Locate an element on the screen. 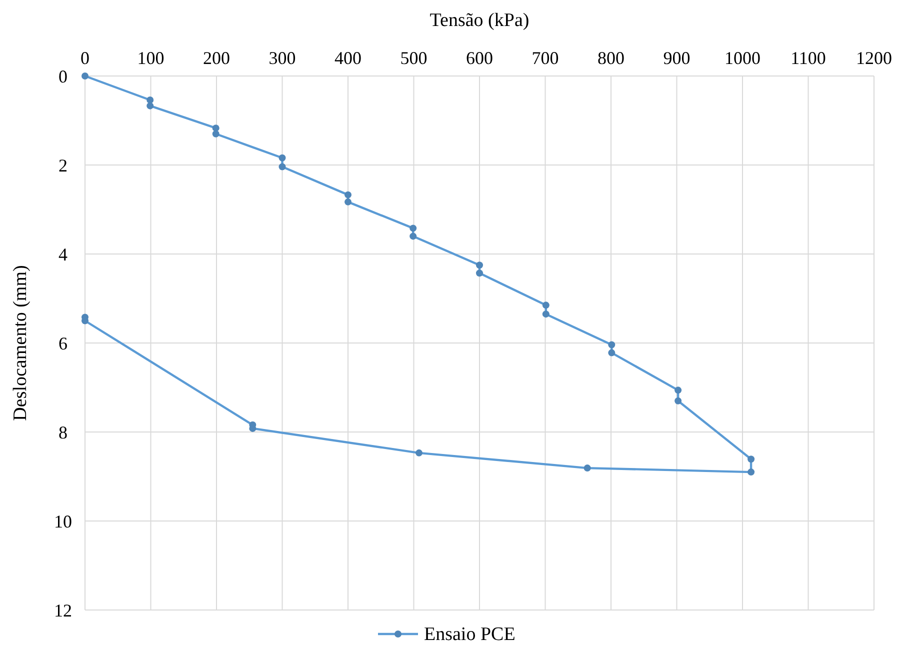  y-tick-label: 4 is located at coordinates (63, 254).